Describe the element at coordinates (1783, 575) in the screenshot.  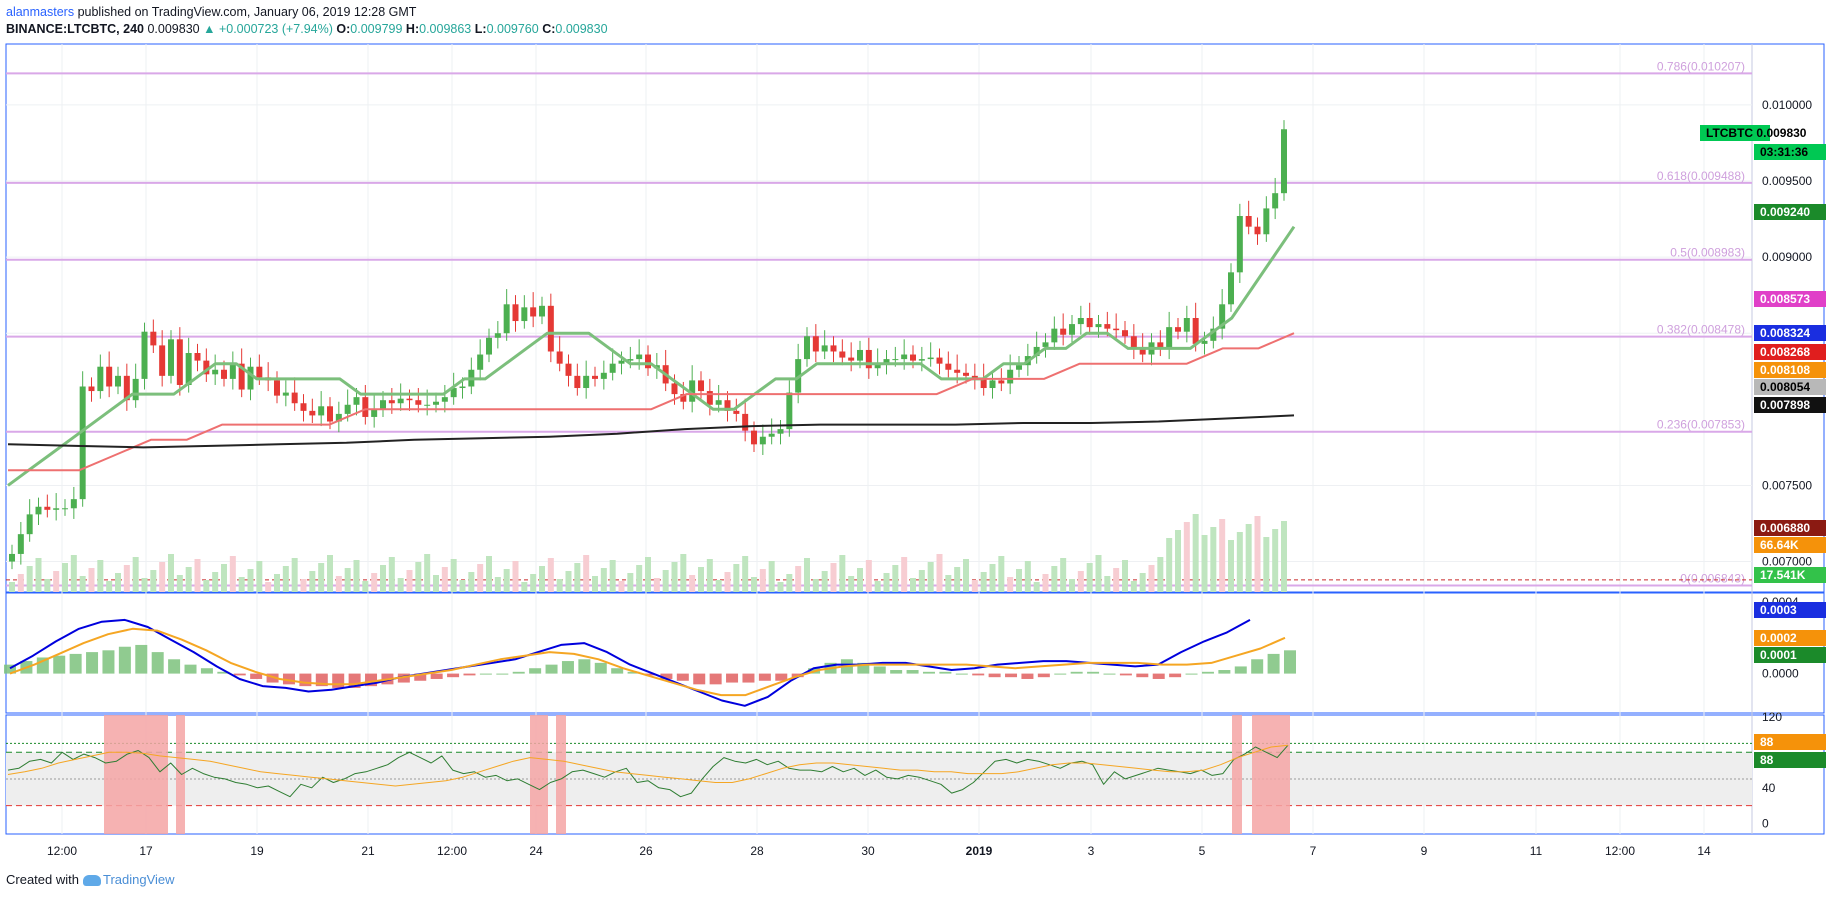
I see `price-badge-label: 17.541K` at that location.